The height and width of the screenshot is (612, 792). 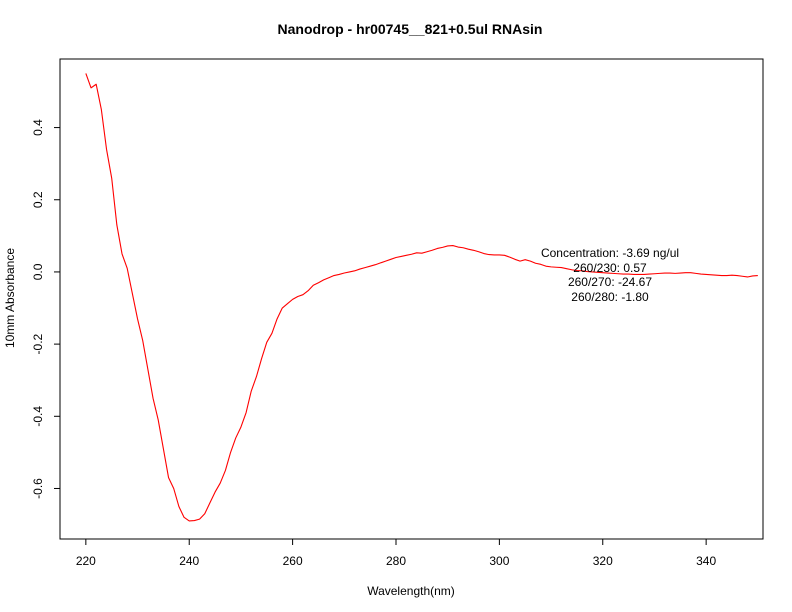 What do you see at coordinates (603, 561) in the screenshot?
I see `x-tick-label: 320` at bounding box center [603, 561].